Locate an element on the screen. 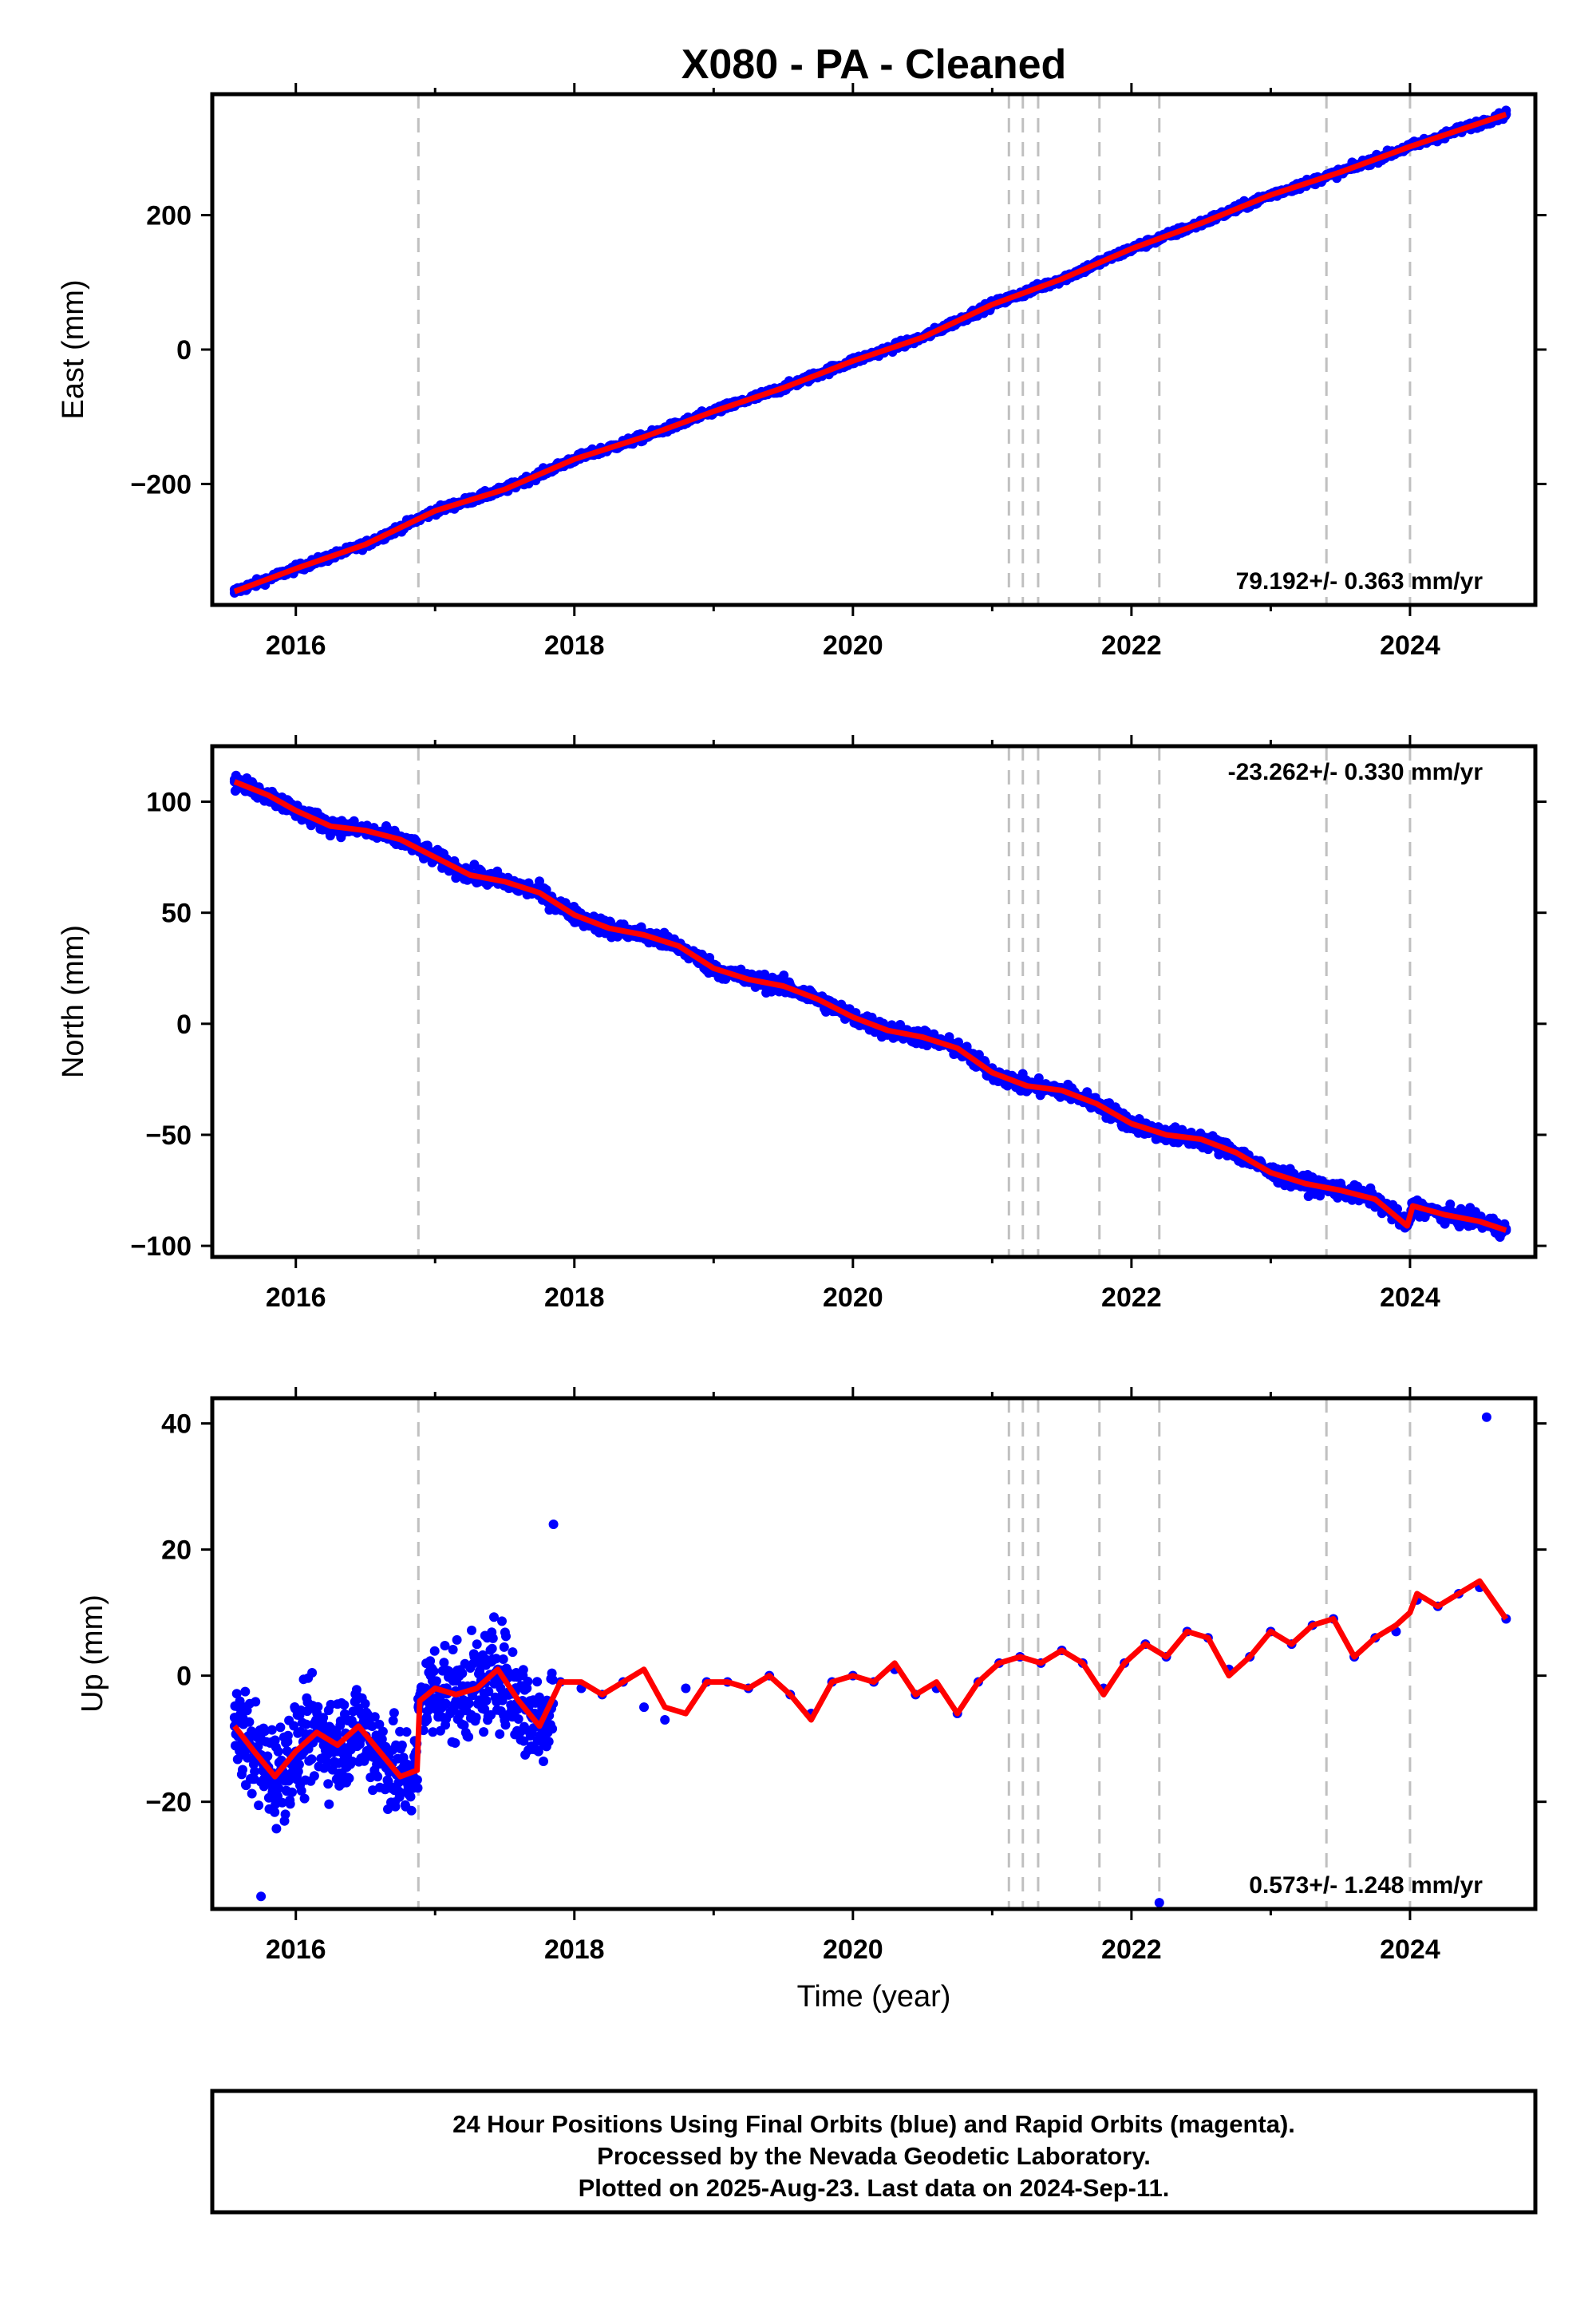  fit-line is located at coordinates (870, 1679).